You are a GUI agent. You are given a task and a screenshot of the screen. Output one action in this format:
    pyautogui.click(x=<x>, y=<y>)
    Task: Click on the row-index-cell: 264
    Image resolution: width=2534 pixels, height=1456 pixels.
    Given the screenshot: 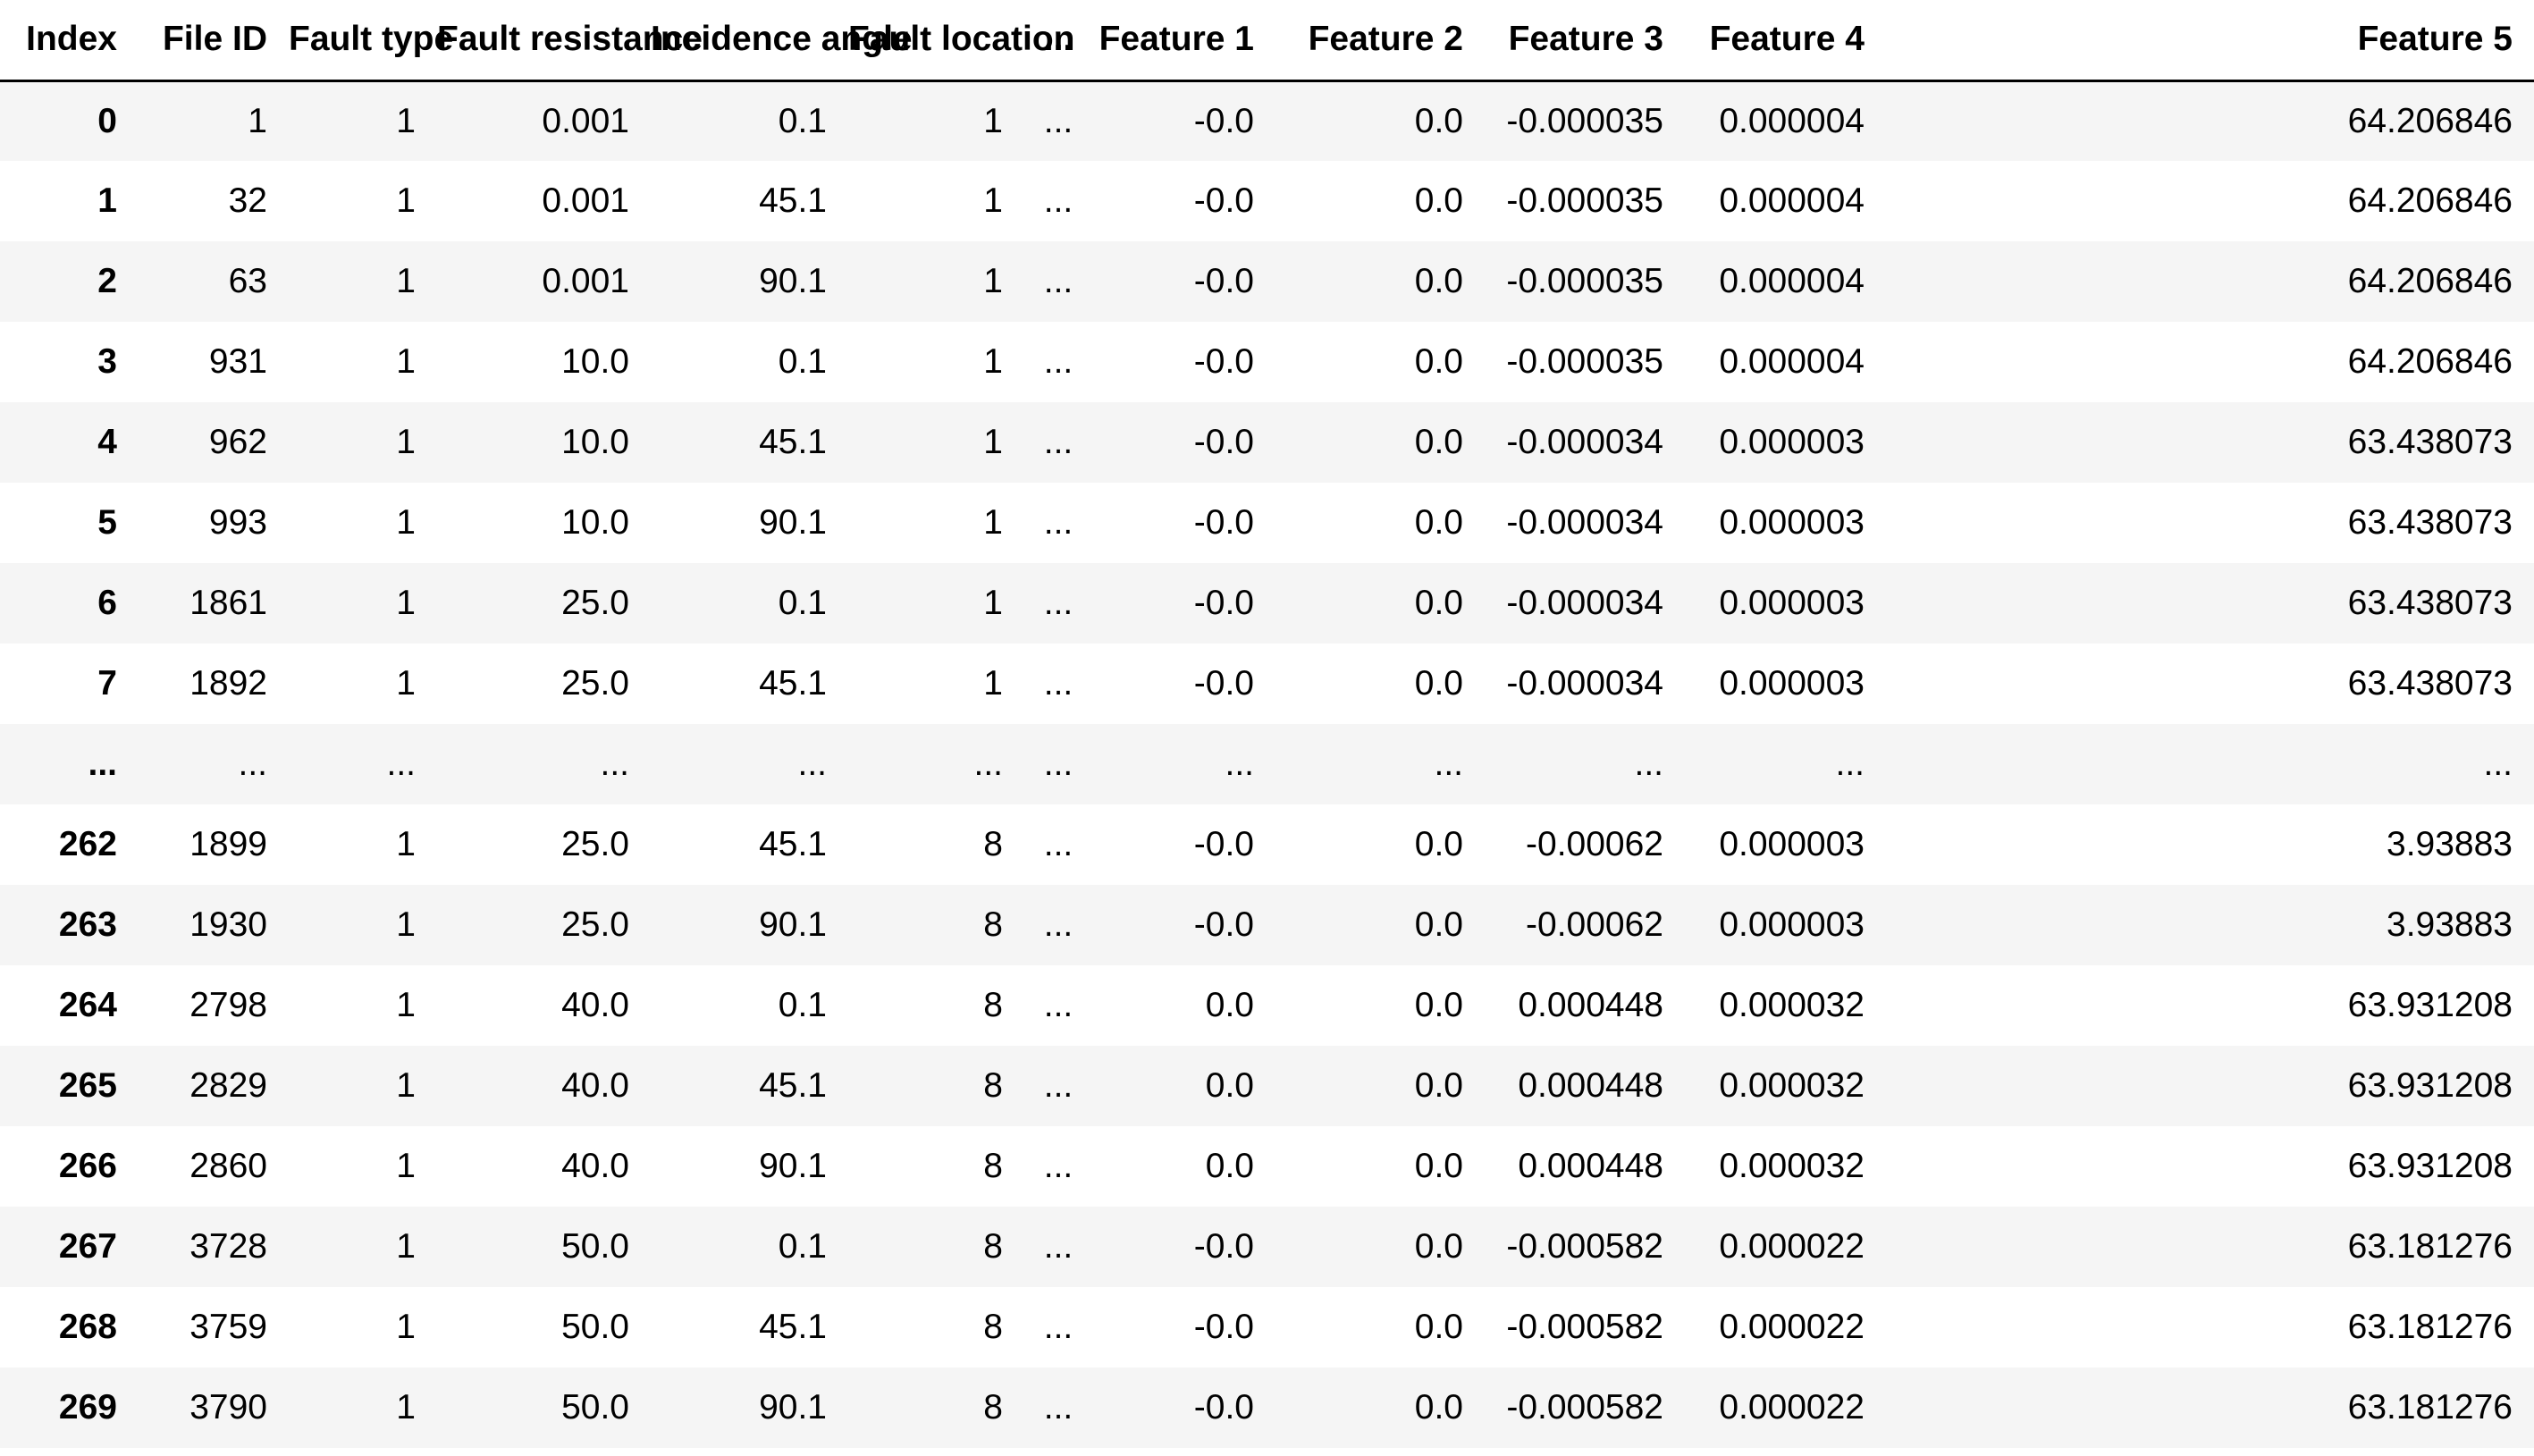 What is the action you would take?
    pyautogui.click(x=87, y=1005)
    